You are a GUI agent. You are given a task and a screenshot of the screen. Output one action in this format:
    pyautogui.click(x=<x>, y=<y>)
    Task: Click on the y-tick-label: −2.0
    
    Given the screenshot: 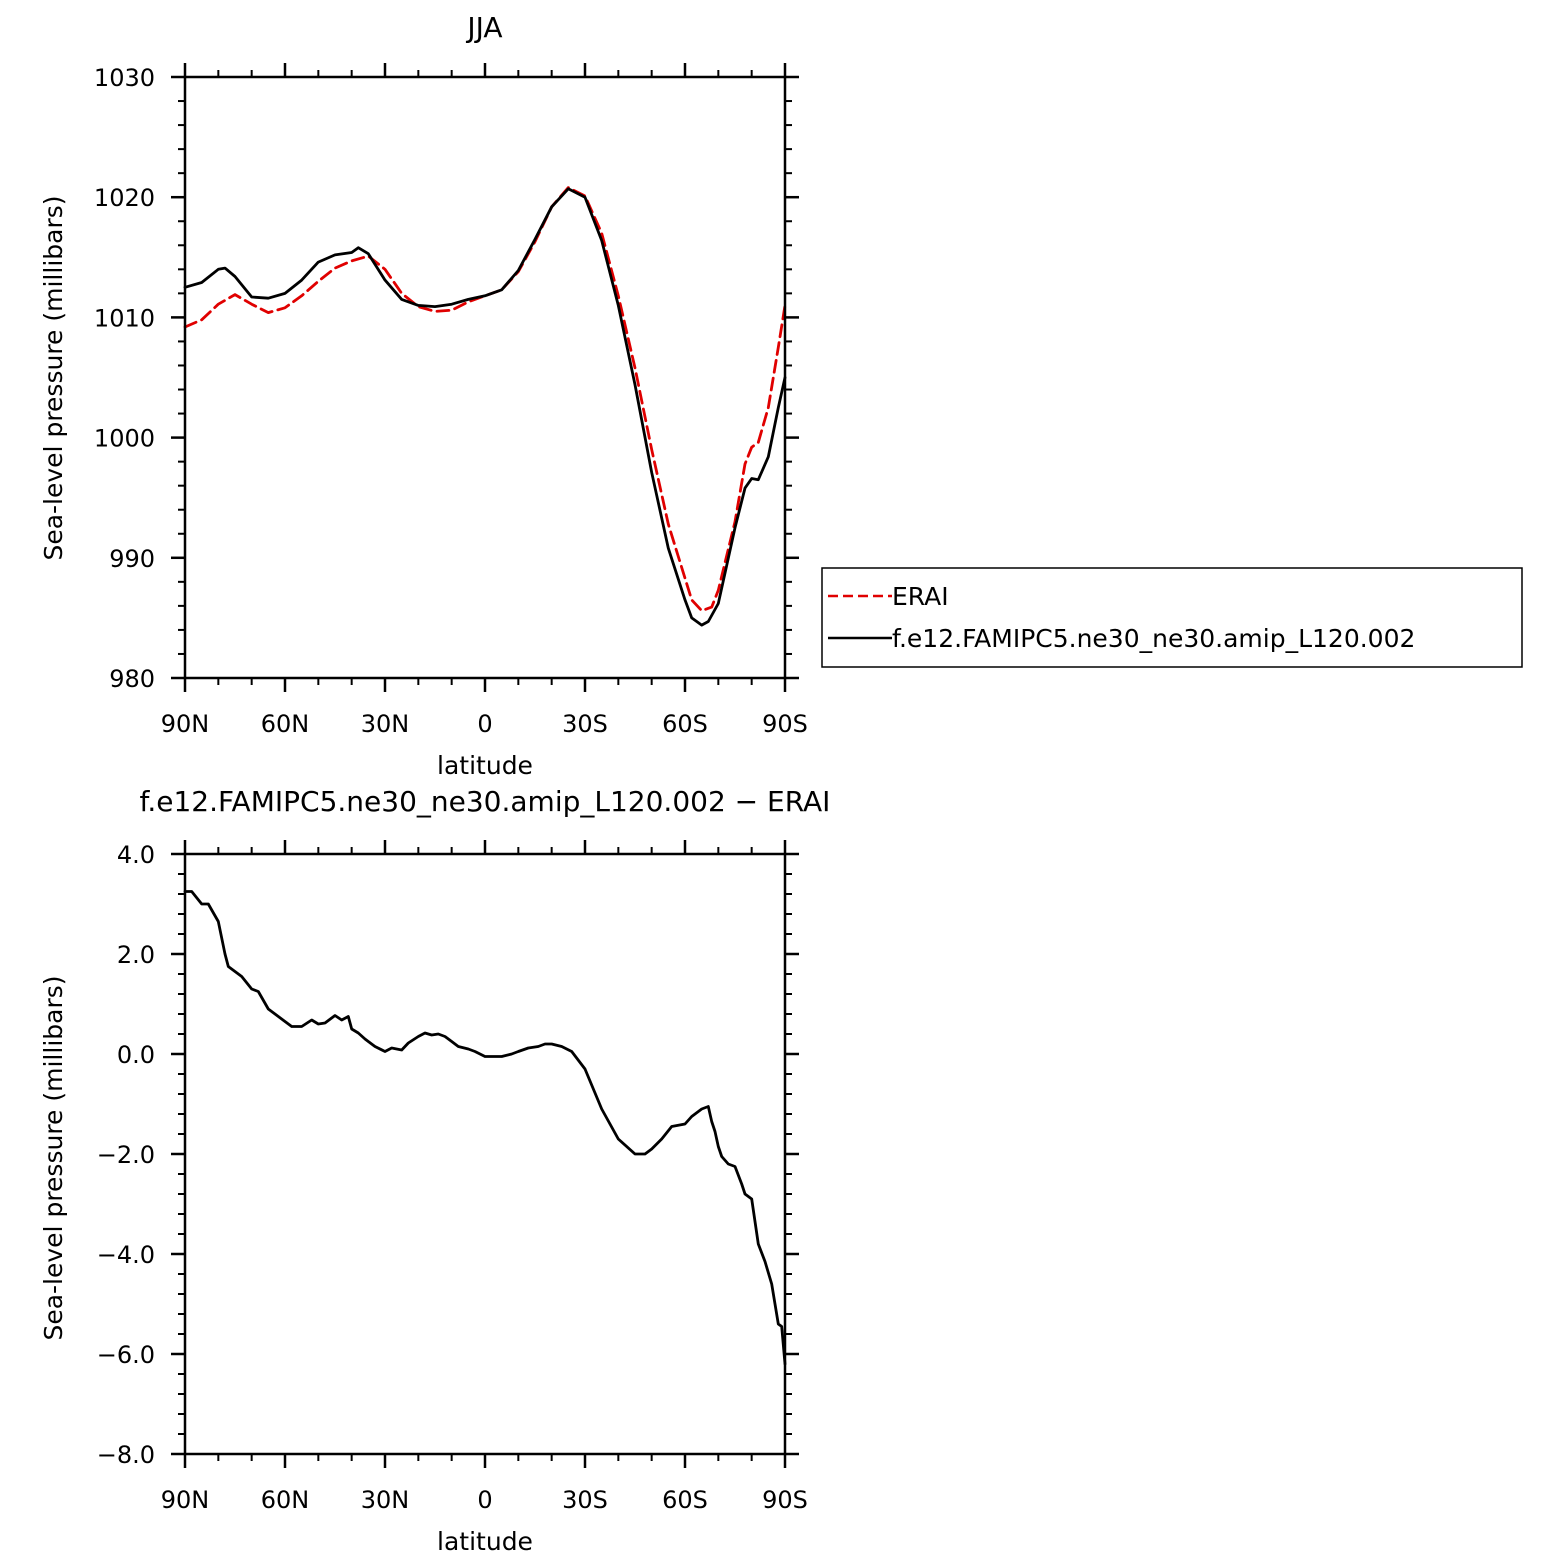 What is the action you would take?
    pyautogui.click(x=126, y=1155)
    